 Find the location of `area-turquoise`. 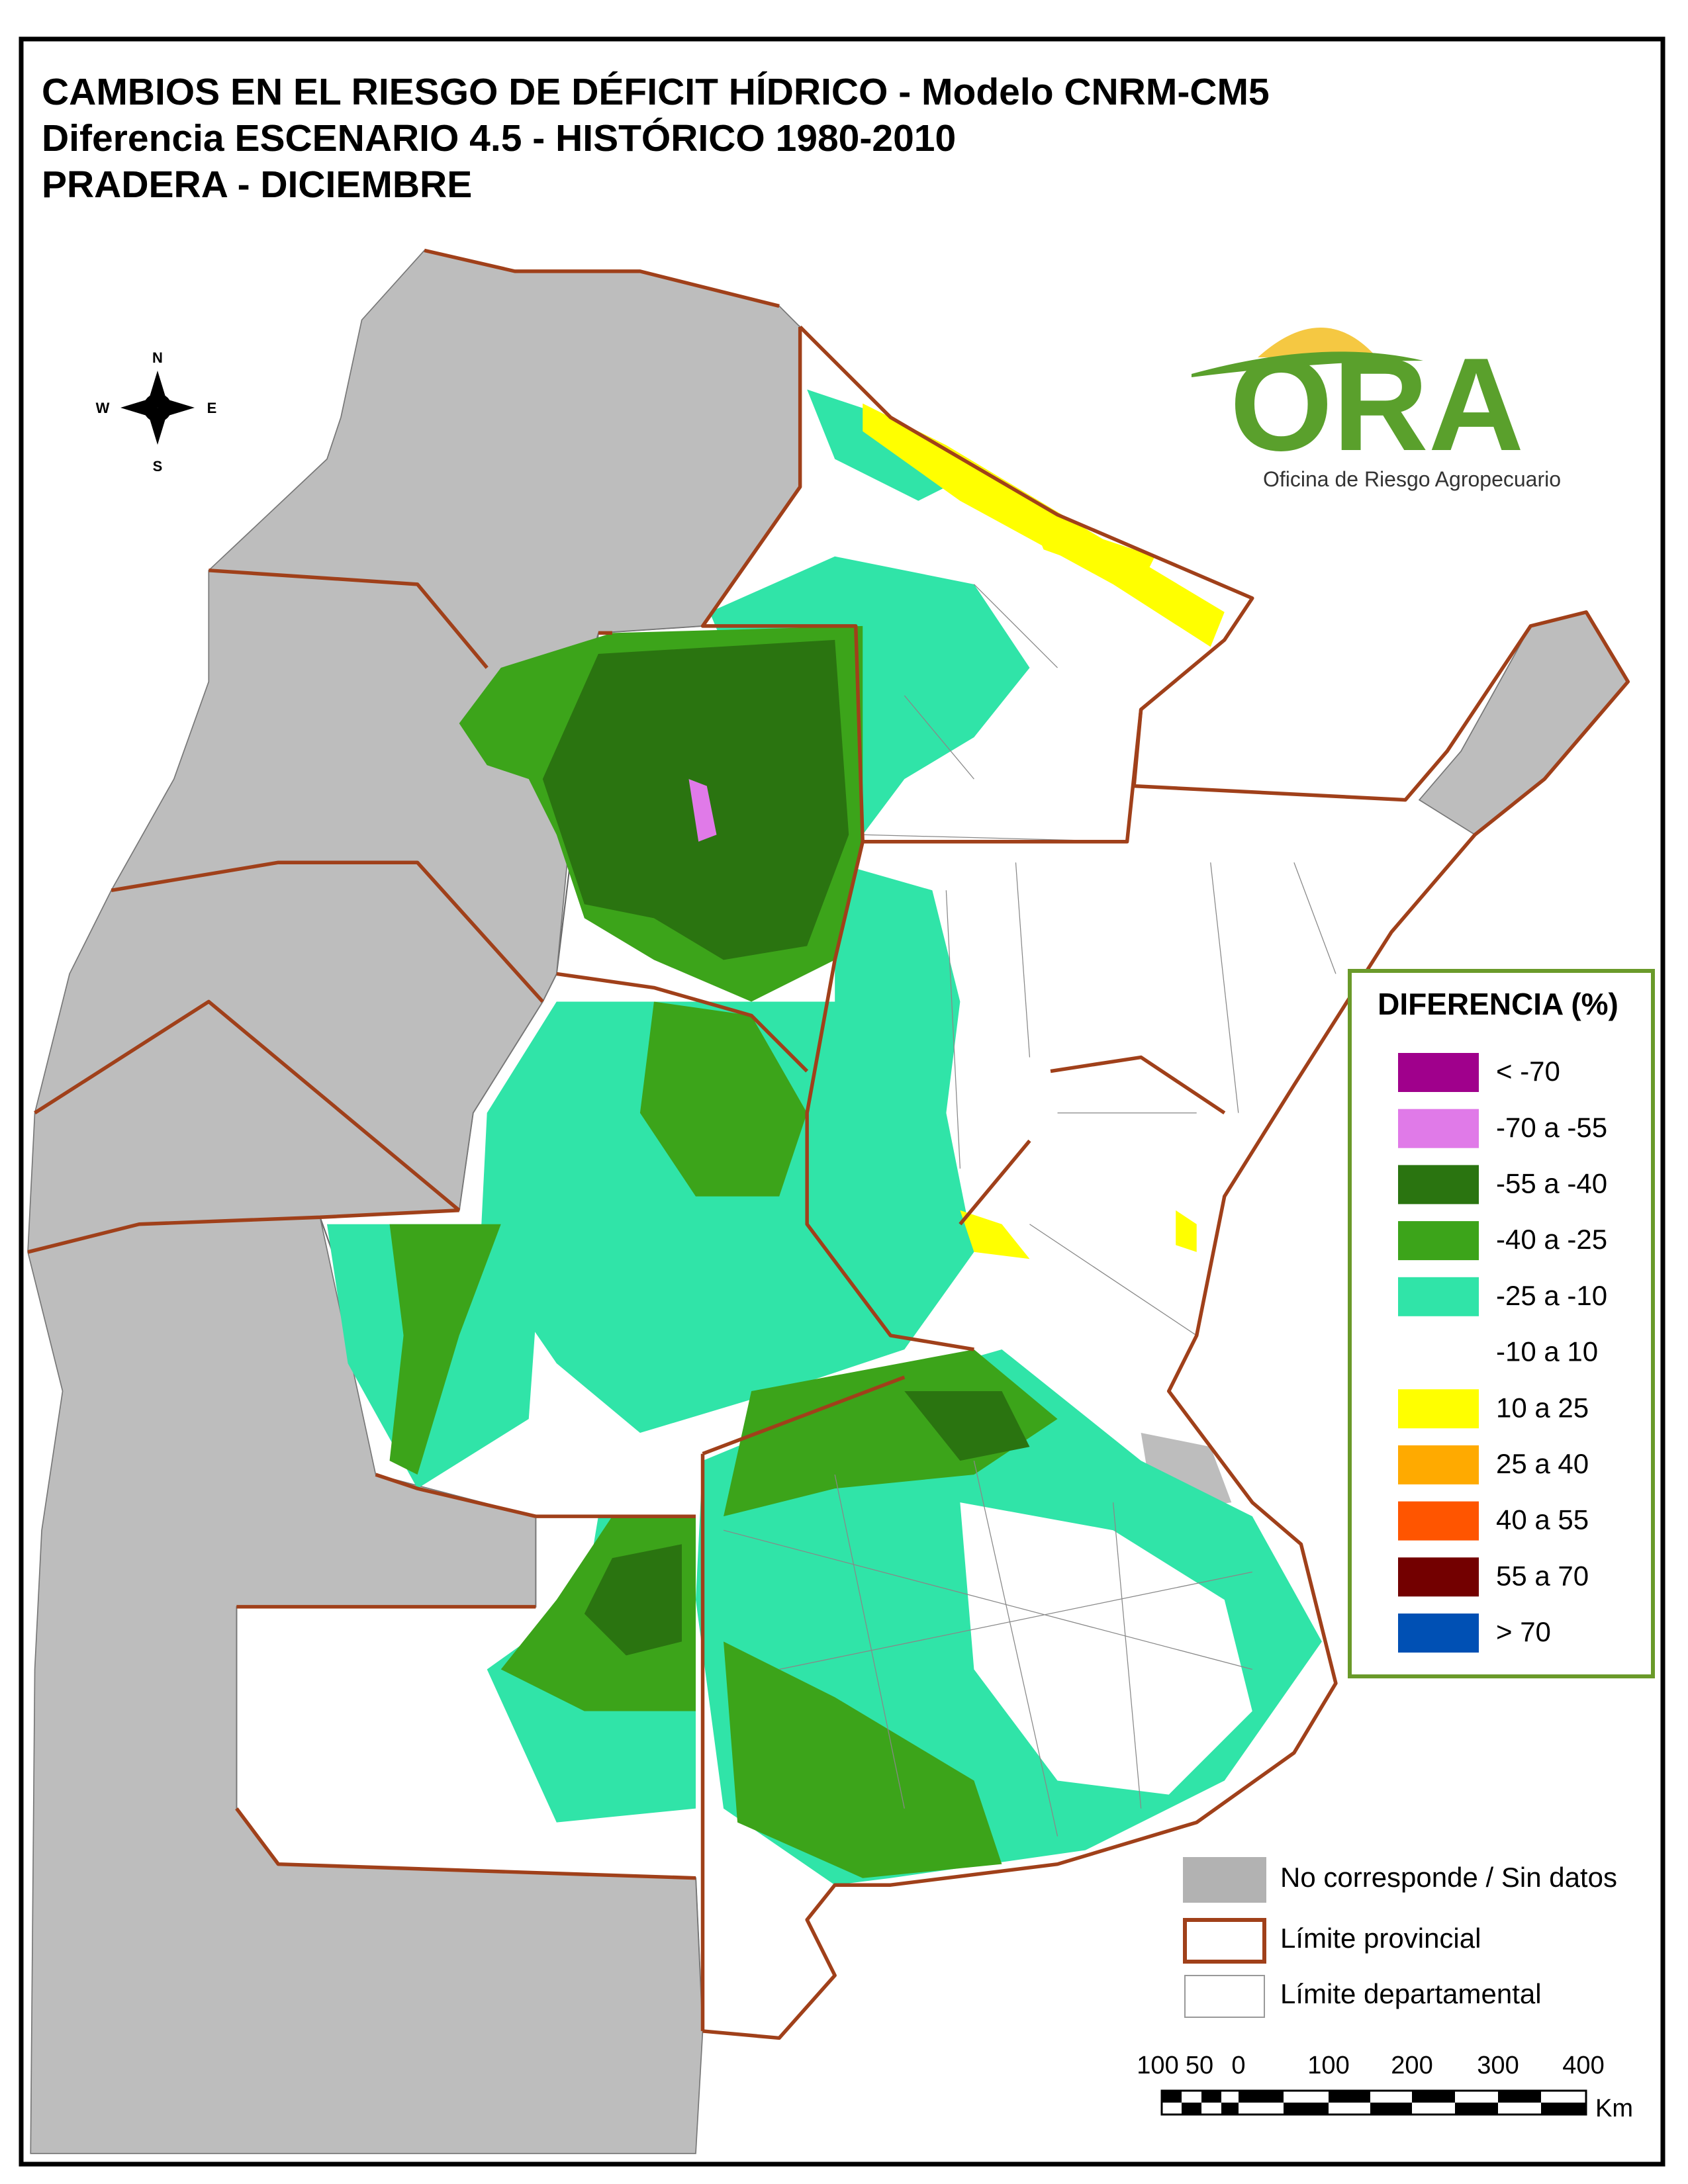

area-turquoise is located at coordinates (898, 1029).